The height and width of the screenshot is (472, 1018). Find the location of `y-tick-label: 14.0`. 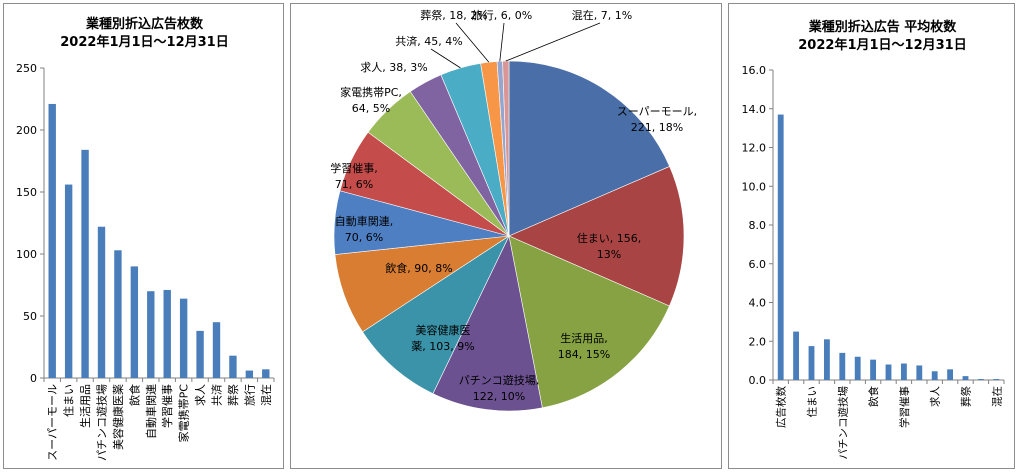

y-tick-label: 14.0 is located at coordinates (754, 109).